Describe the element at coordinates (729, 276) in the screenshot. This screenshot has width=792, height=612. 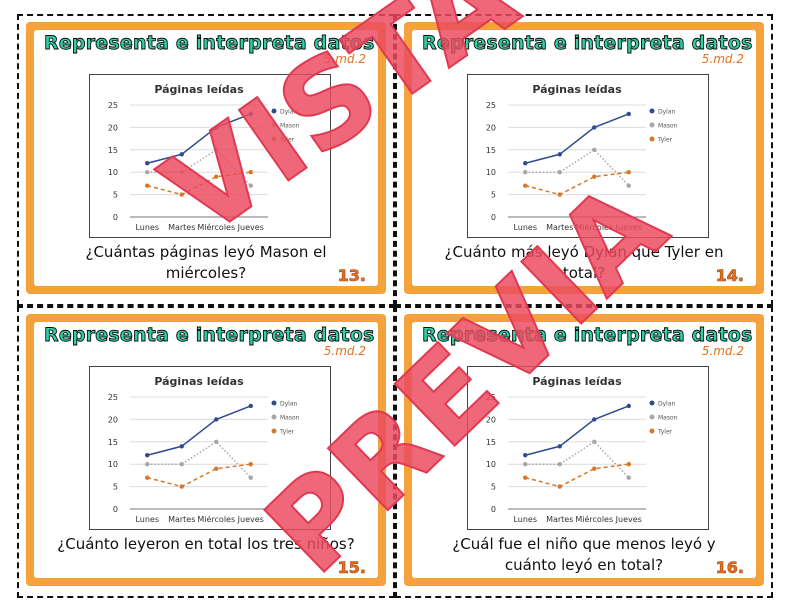
I see `card-number: 14.` at that location.